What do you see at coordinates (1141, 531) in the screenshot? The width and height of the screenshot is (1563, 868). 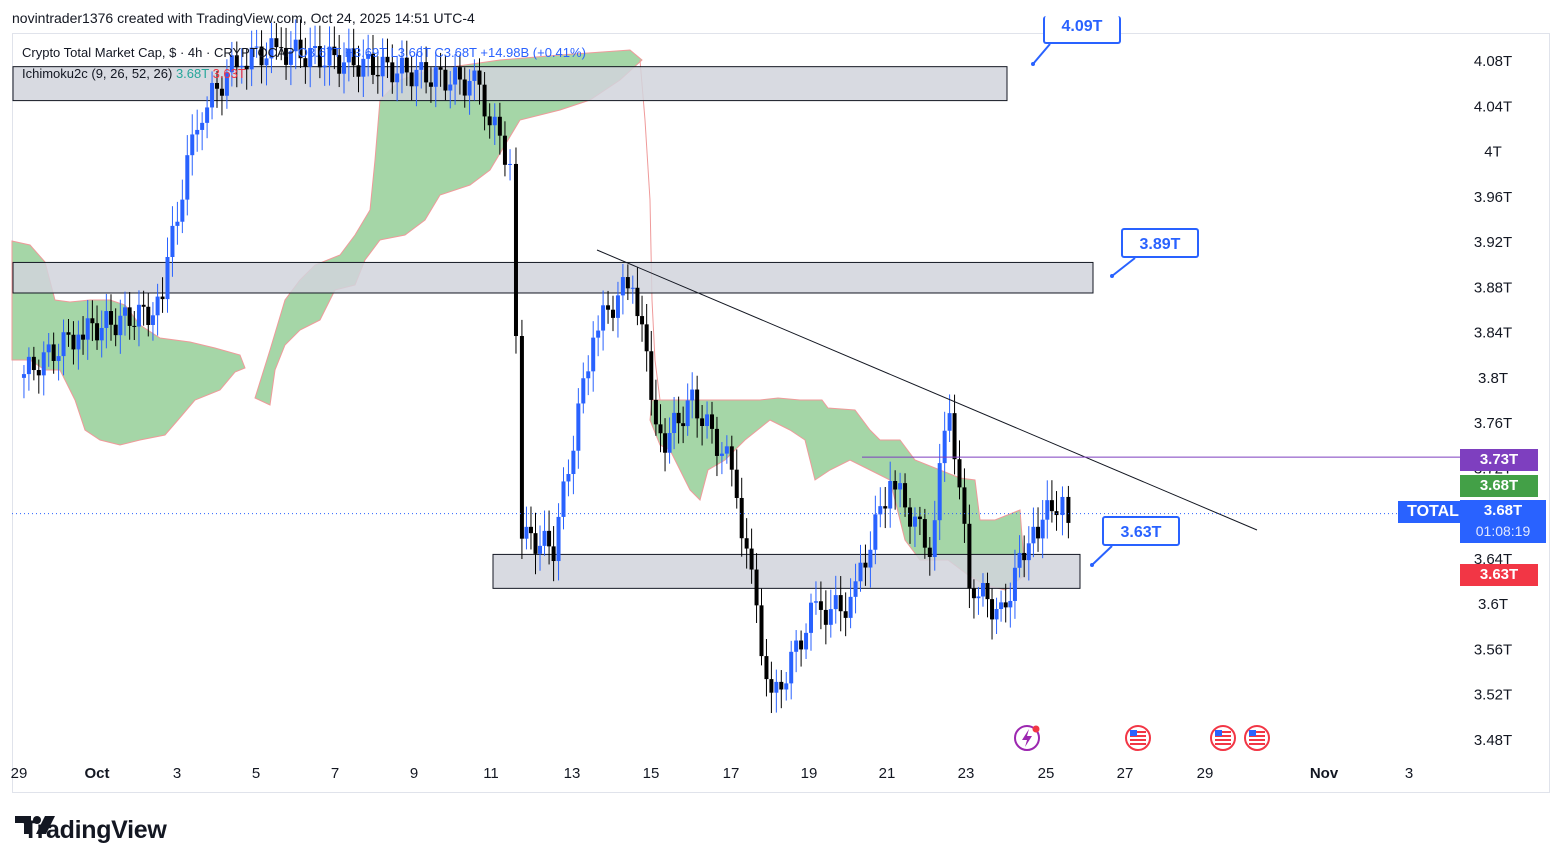 I see `callout-low: 3.63T` at bounding box center [1141, 531].